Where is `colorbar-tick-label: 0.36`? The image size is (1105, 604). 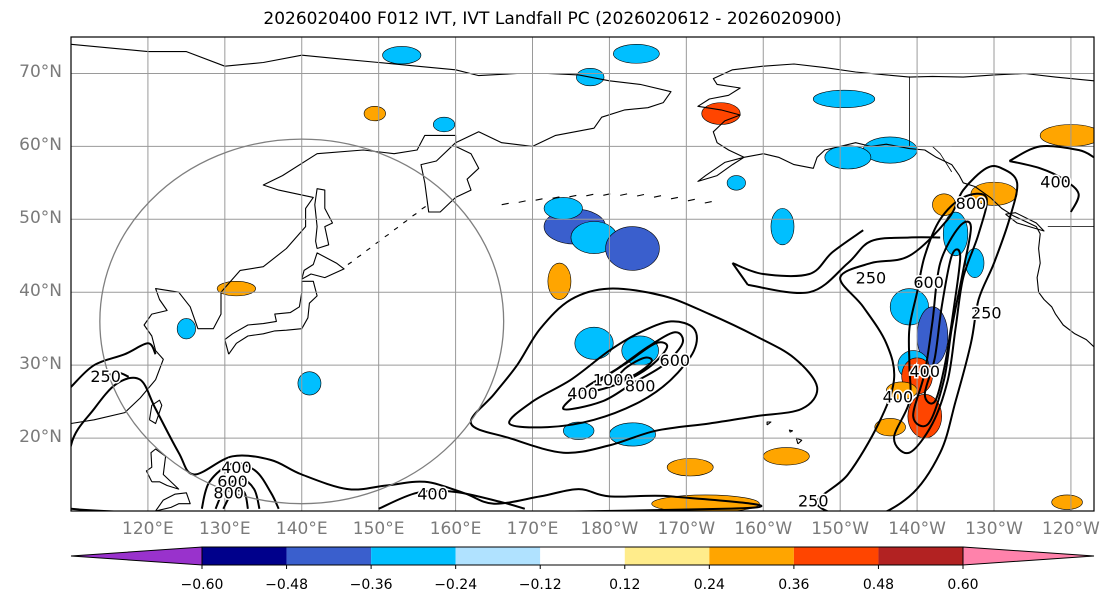
colorbar-tick-label: 0.36 is located at coordinates (794, 585).